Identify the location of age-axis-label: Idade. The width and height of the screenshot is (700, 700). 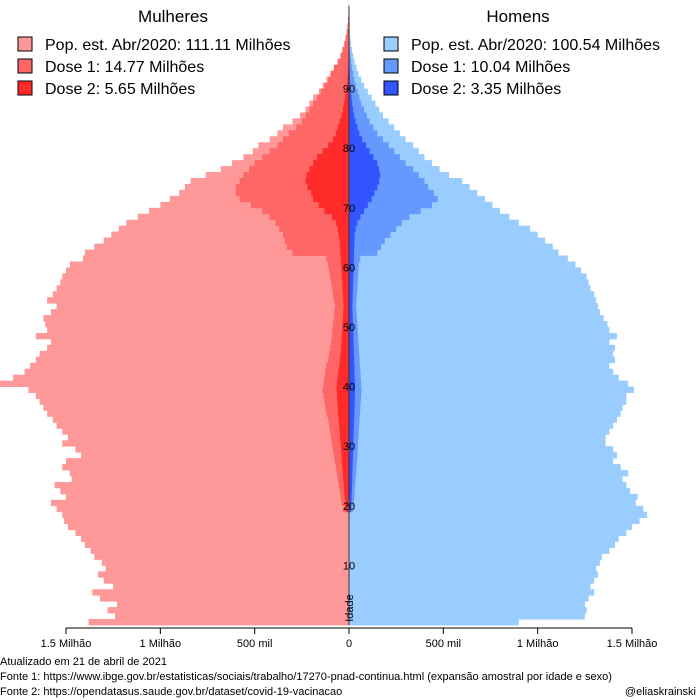
(350, 608).